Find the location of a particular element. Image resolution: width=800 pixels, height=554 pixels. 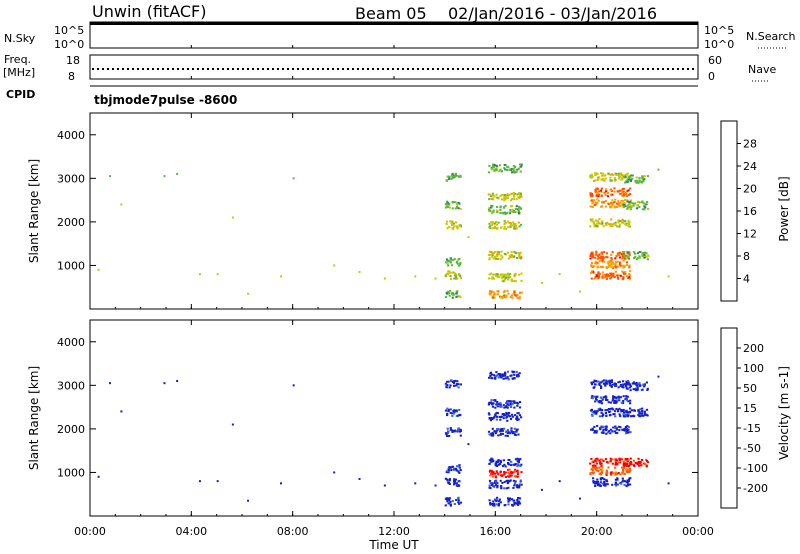

cpid-label: CPID is located at coordinates (20, 94).